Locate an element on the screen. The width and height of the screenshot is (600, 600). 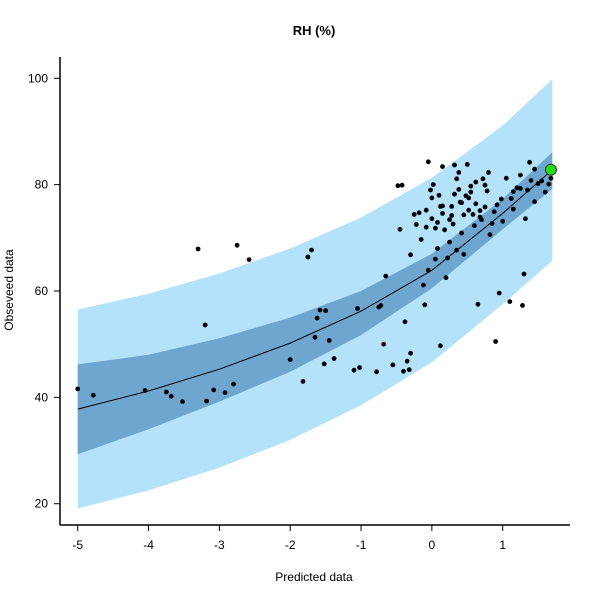
x-tick-label: -2 is located at coordinates (290, 545).